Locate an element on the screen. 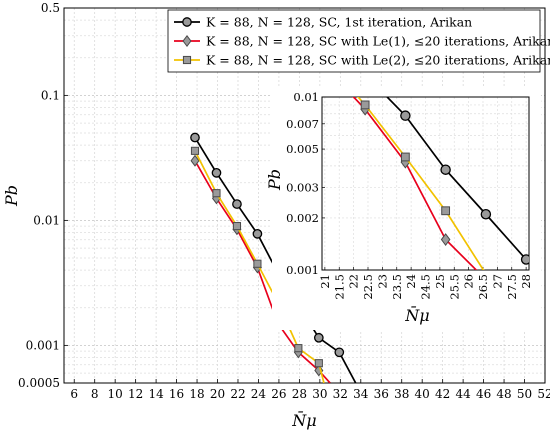  inset-x-axis-label: N̄μ is located at coordinates (416, 314).